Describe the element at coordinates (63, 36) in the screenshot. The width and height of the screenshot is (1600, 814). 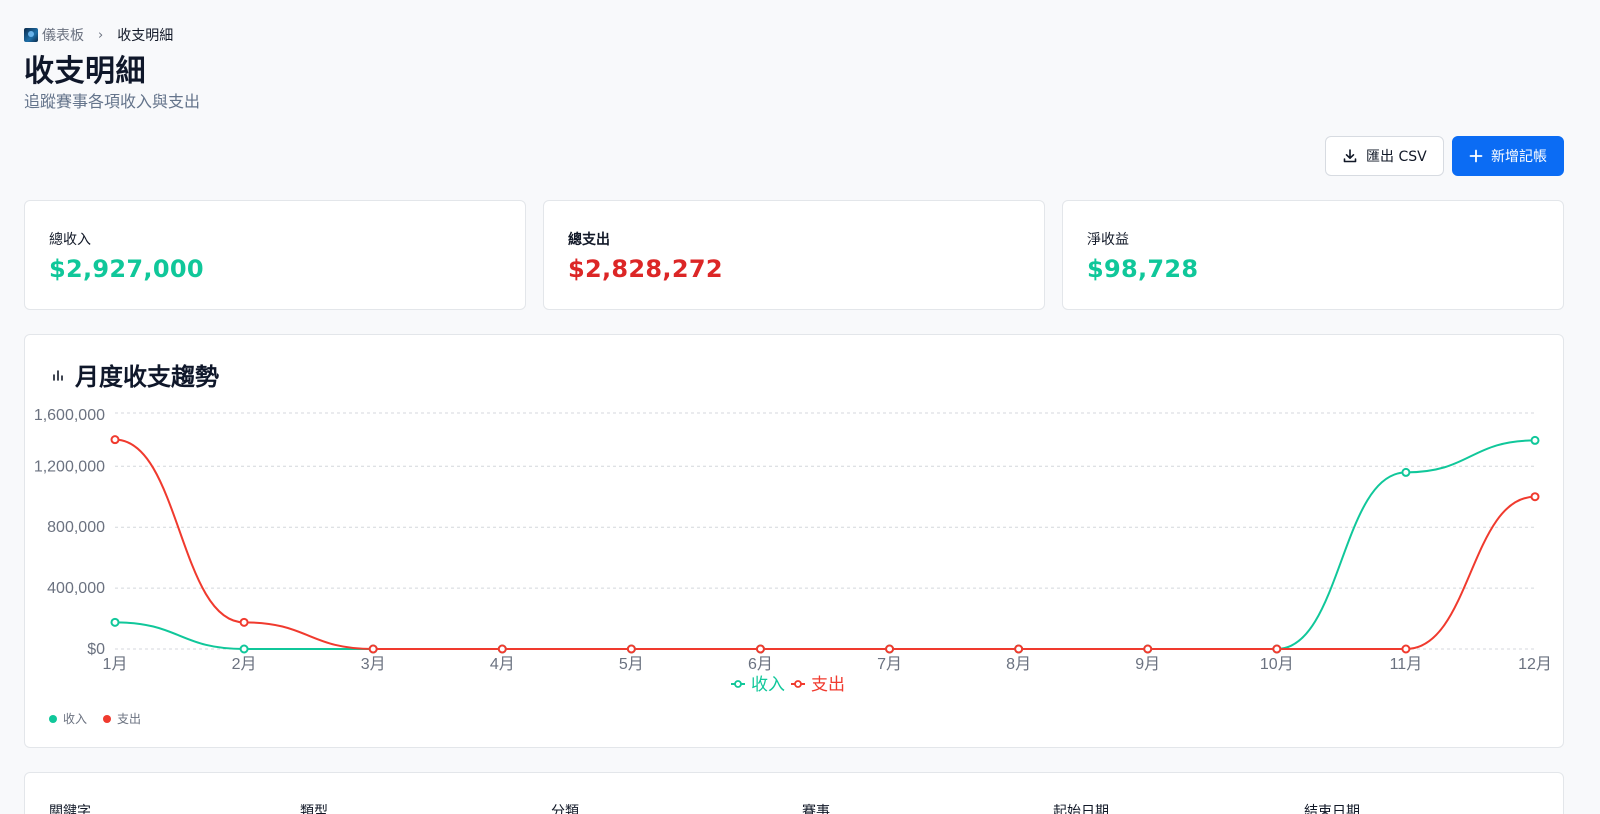
I see `breadcrumb-dashboard-link: 儀表板` at that location.